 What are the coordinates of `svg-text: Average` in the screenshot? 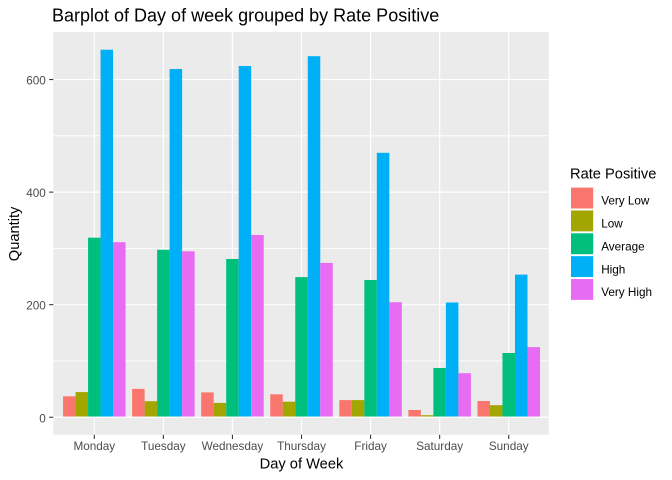 It's located at (622, 246).